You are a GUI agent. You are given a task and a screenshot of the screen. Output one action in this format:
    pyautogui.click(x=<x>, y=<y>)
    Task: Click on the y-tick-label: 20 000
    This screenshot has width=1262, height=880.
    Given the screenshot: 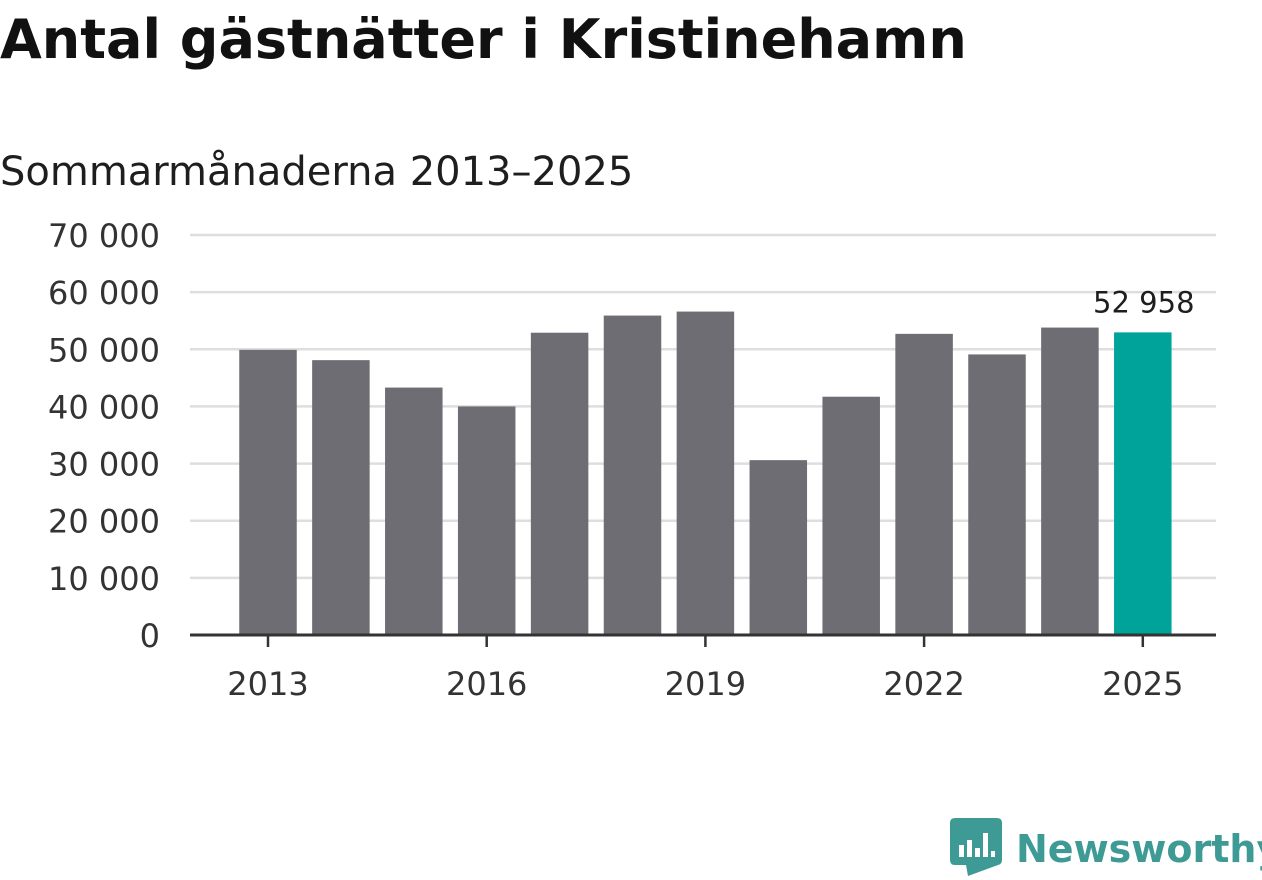 What is the action you would take?
    pyautogui.click(x=104, y=522)
    